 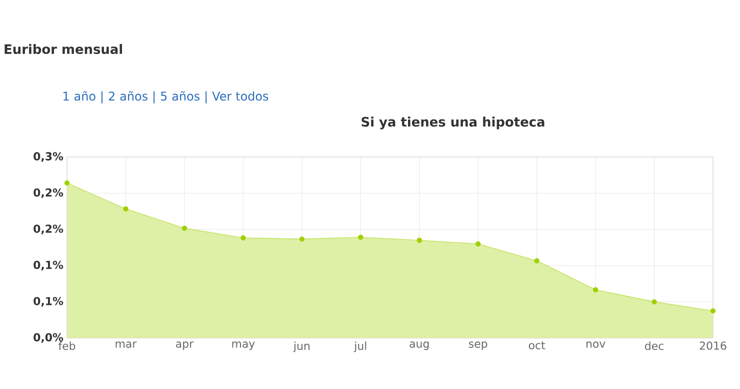 I want to click on x-tick-label: 2016, so click(x=713, y=346).